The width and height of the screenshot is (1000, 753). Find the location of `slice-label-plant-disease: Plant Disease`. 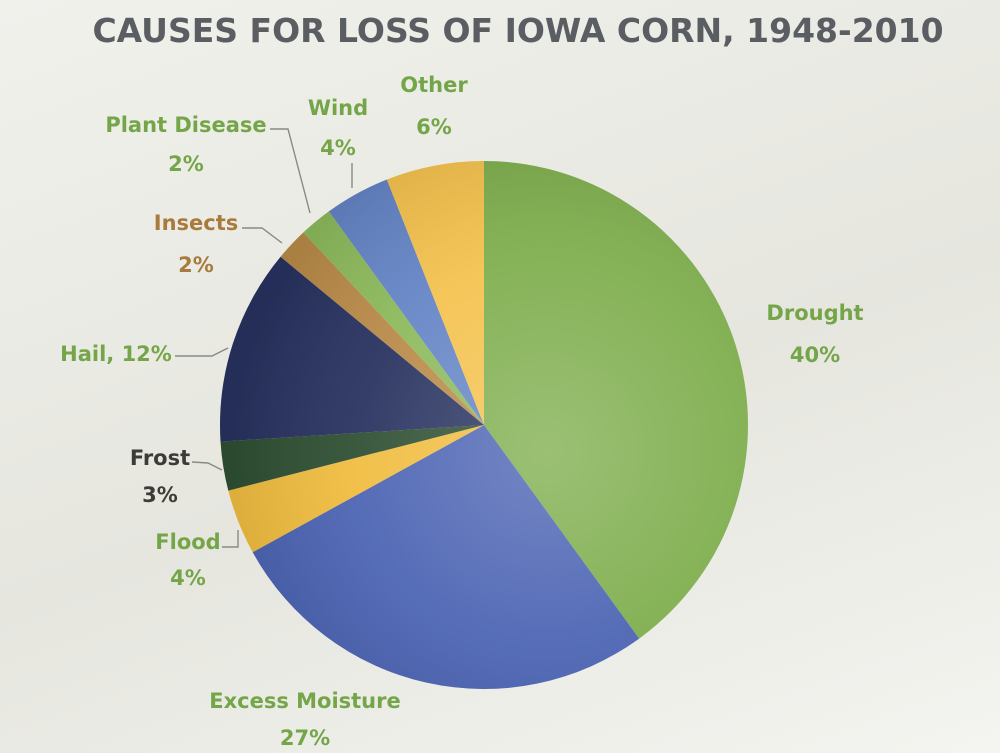

slice-label-plant-disease: Plant Disease is located at coordinates (185, 125).